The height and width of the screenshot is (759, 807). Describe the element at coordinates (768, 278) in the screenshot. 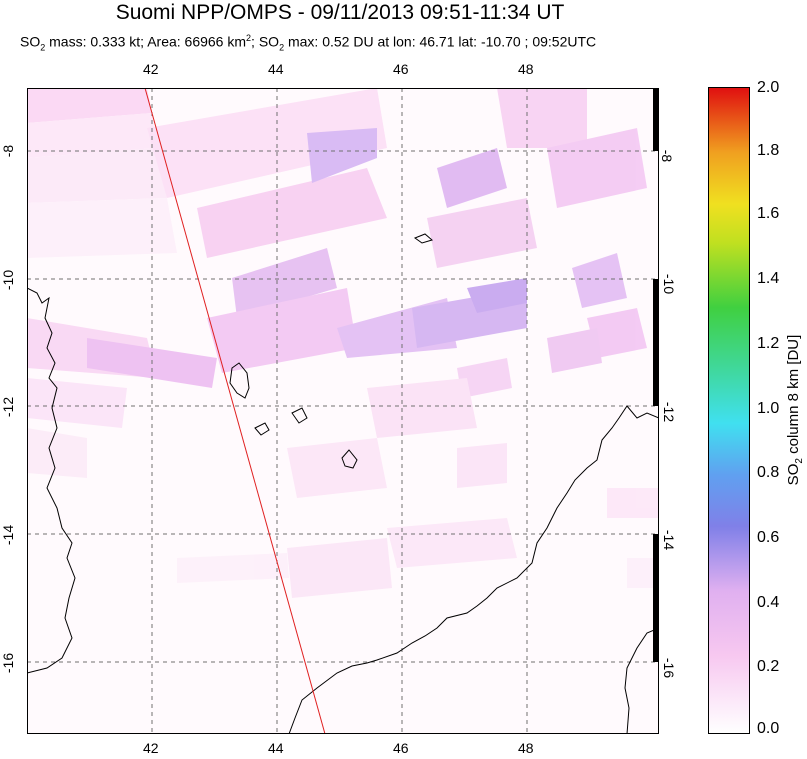

I see `colorbar-tick-1.4: 1.4` at that location.